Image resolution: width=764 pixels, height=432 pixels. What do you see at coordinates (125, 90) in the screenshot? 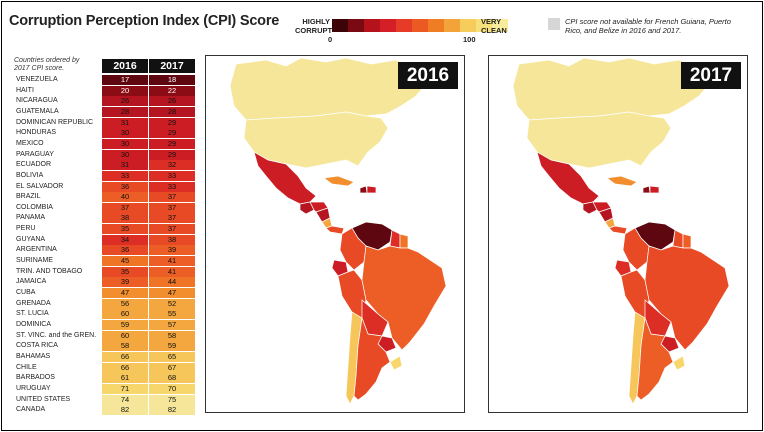
I see `score-cell-2016: 20` at bounding box center [125, 90].